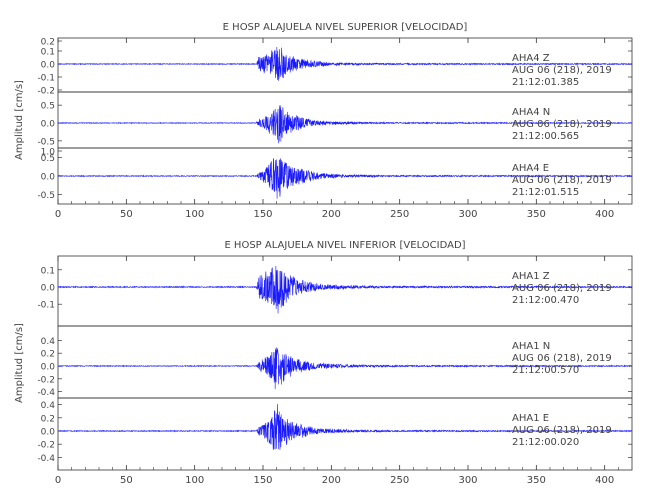 The width and height of the screenshot is (650, 500). What do you see at coordinates (545, 370) in the screenshot?
I see `channel-time: 21:12:00.570` at bounding box center [545, 370].